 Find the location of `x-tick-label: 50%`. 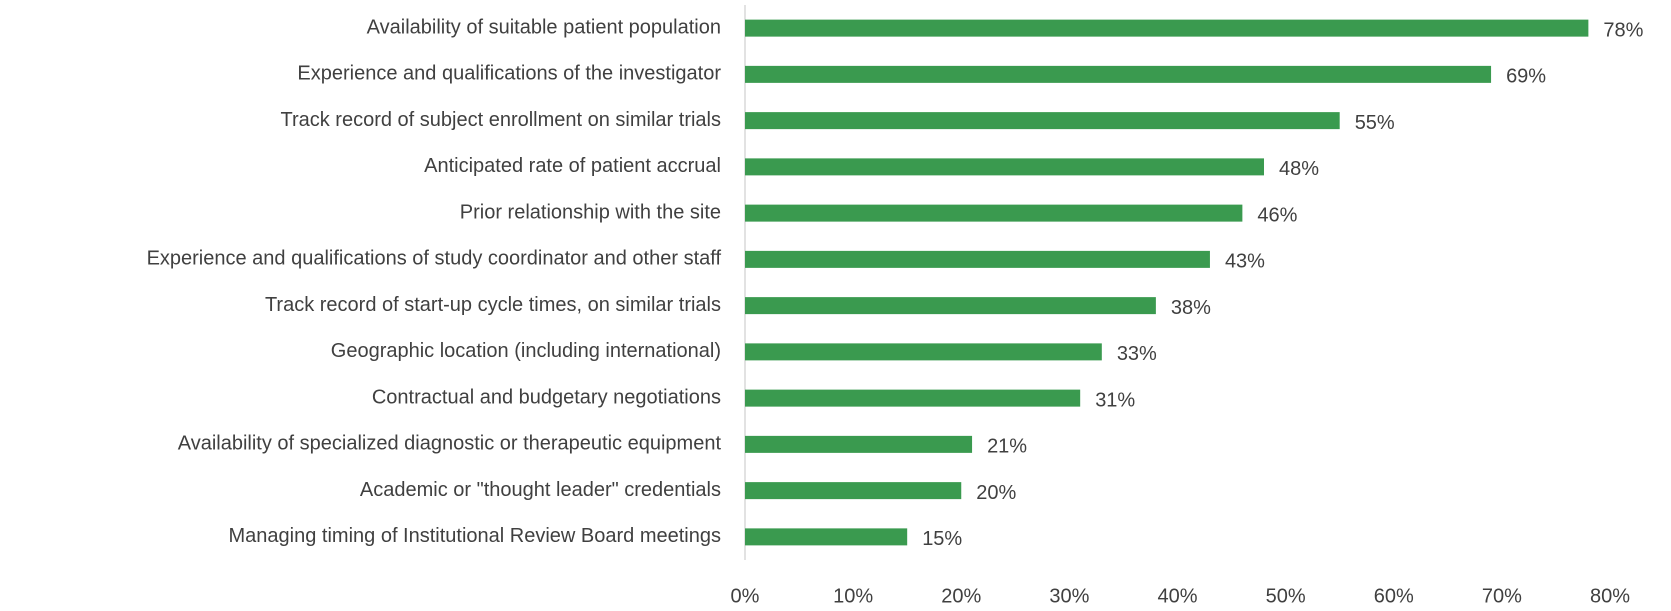

x-tick-label: 50% is located at coordinates (1286, 596).